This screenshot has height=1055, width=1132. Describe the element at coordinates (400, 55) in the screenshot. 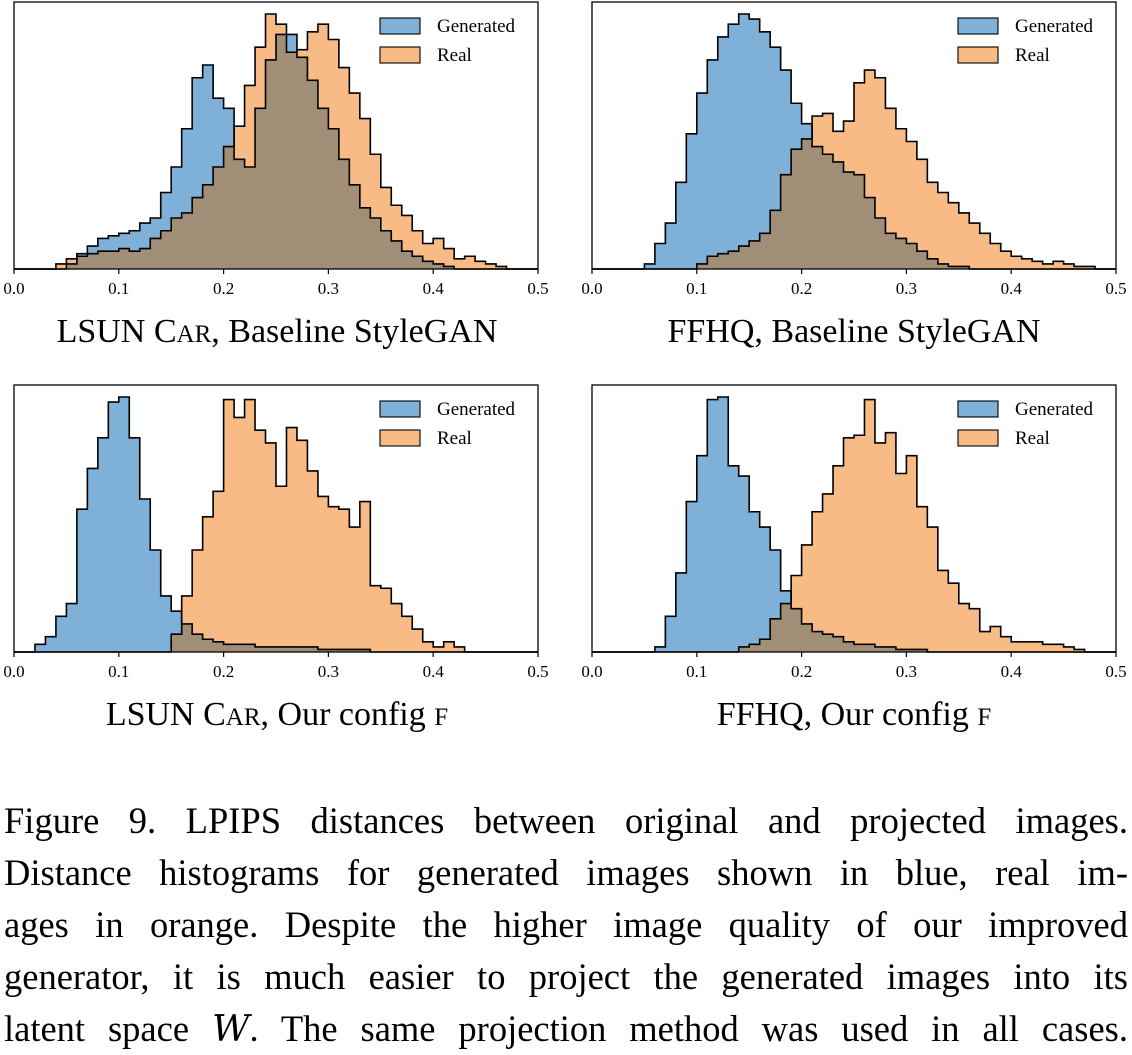

I see `legend-swatch-real` at that location.